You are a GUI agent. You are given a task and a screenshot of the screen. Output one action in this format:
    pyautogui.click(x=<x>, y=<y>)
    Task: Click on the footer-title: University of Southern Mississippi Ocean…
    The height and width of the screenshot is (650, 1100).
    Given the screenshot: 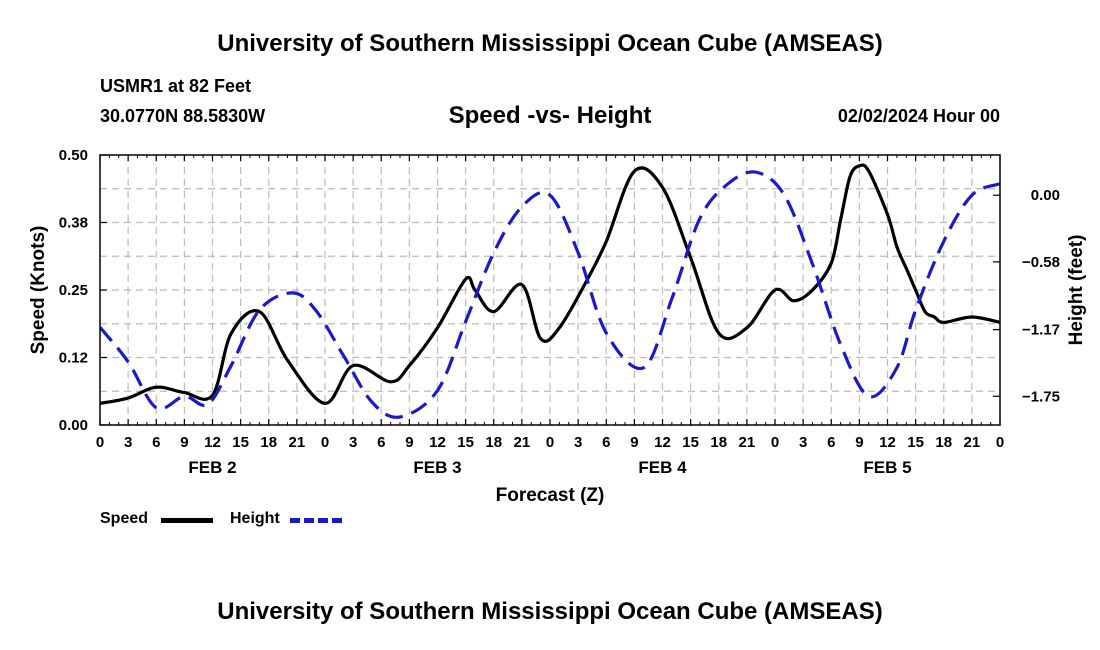 What is the action you would take?
    pyautogui.click(x=550, y=611)
    